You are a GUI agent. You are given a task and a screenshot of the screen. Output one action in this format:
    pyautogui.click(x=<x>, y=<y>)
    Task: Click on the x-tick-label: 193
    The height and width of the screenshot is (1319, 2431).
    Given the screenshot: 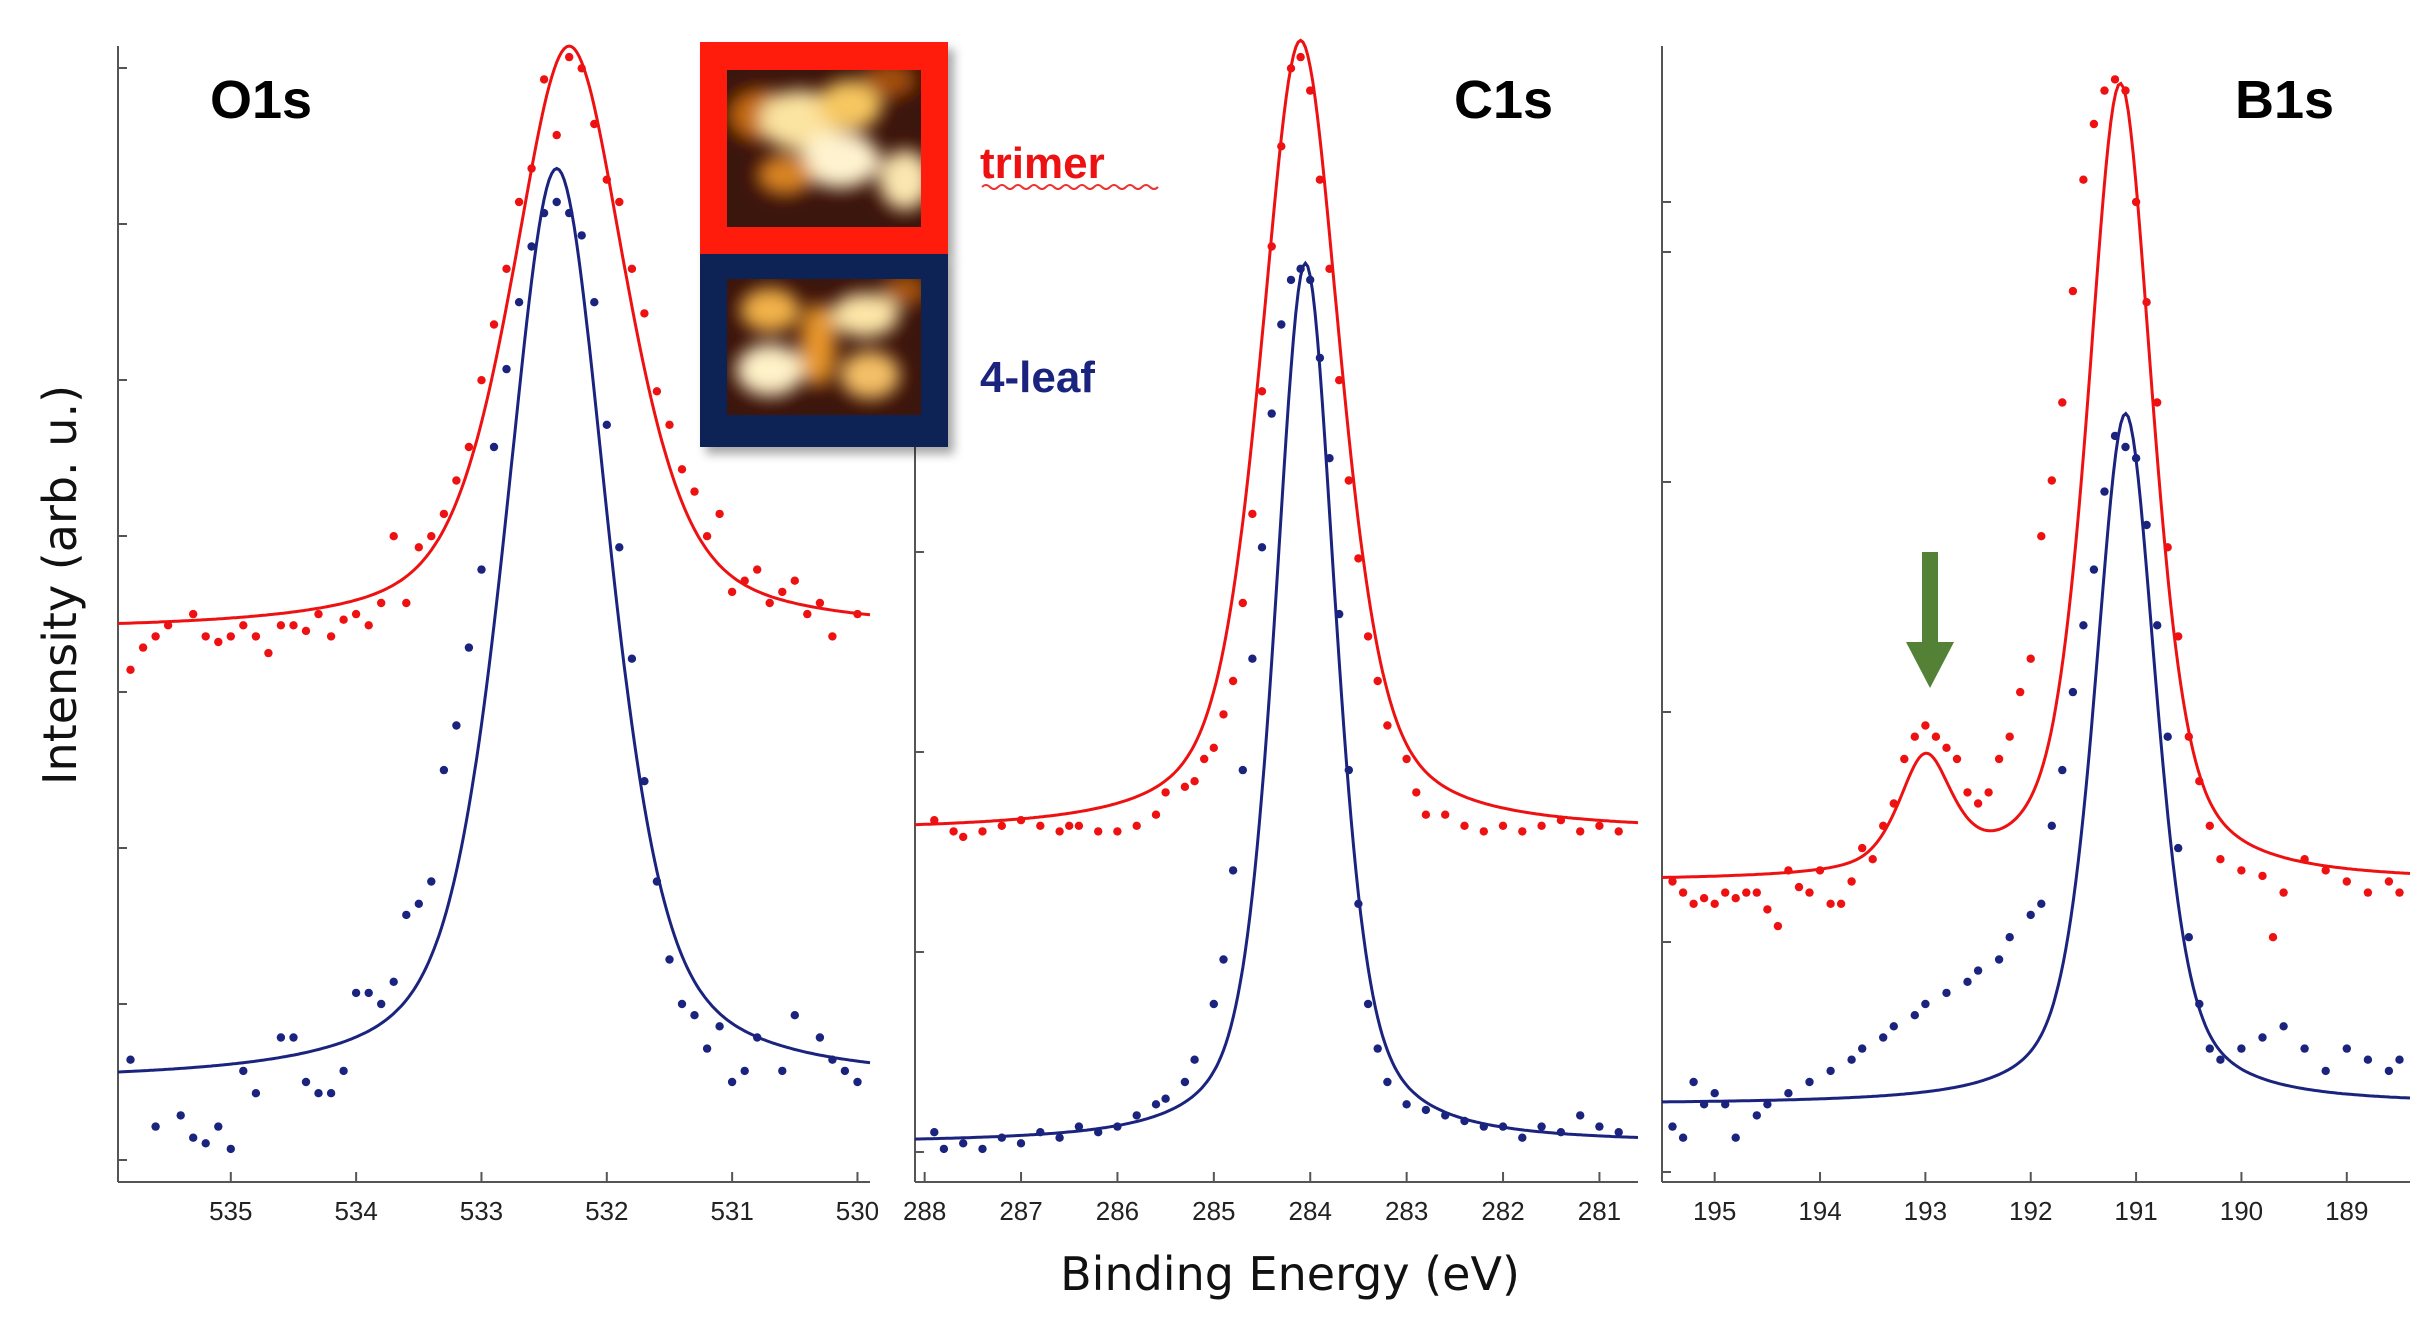 What is the action you would take?
    pyautogui.click(x=1925, y=1211)
    